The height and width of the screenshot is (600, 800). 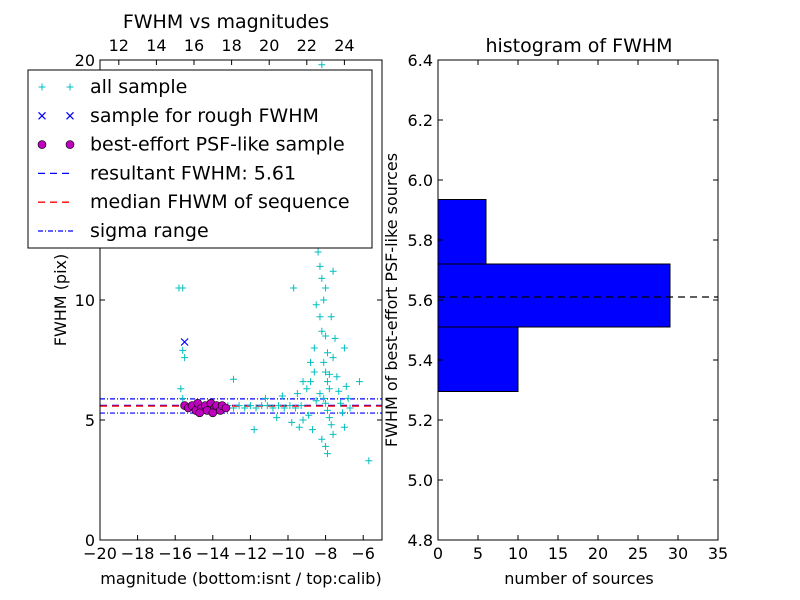 I want to click on histogram-chart-title: histogram of FWHM, so click(x=578, y=46).